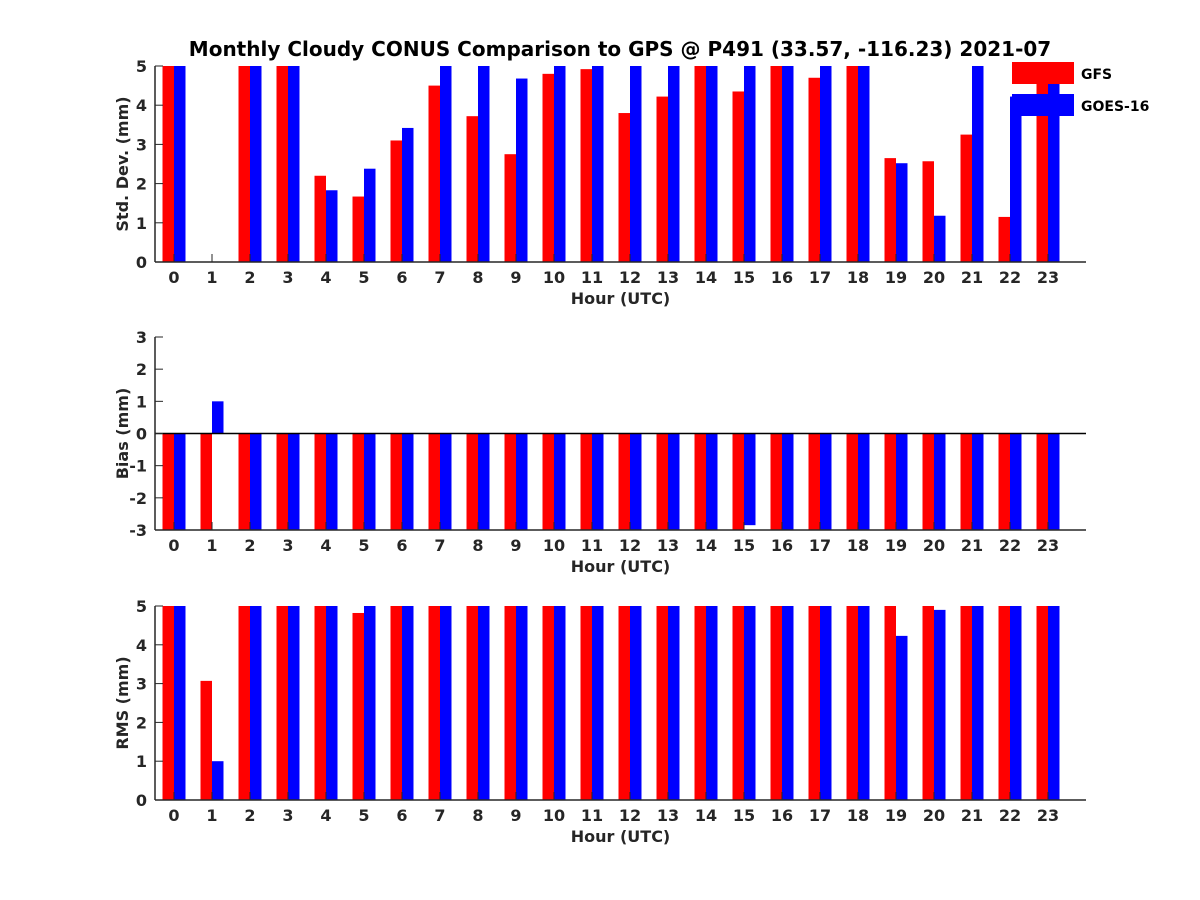 This screenshot has height=900, width=1200. What do you see at coordinates (138, 466) in the screenshot?
I see `y-tick-label: -1` at bounding box center [138, 466].